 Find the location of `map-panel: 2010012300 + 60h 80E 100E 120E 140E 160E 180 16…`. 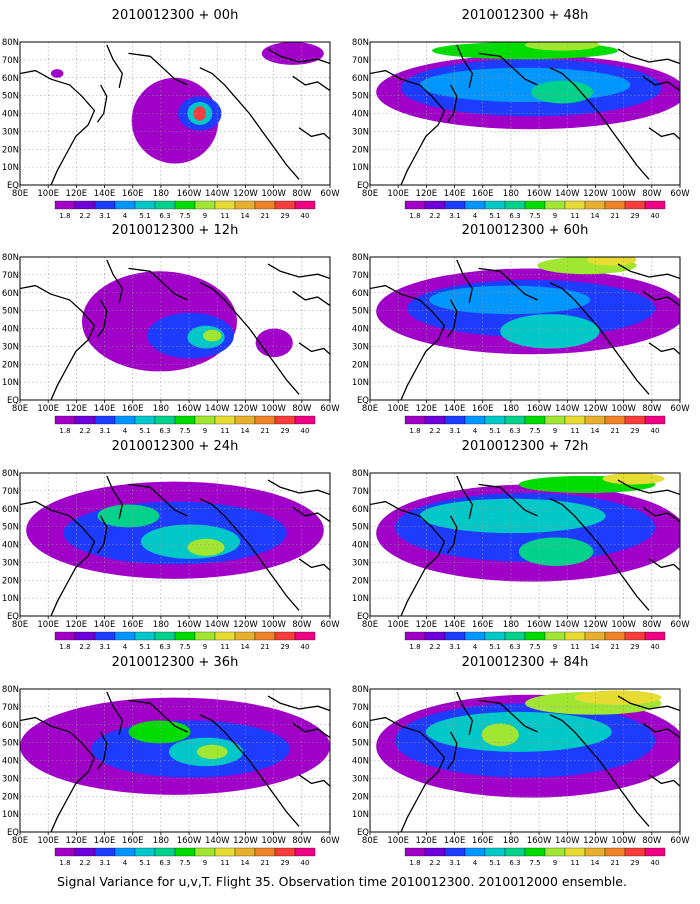

map-panel: 2010012300 + 60h 80E 100E 120E 140E 160E 180 16… is located at coordinates (521, 329).